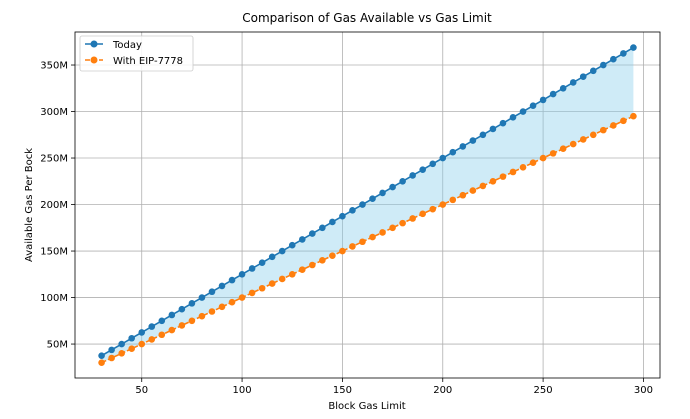 The width and height of the screenshot is (690, 419). What do you see at coordinates (54, 112) in the screenshot?
I see `y-tick-label: 300M` at bounding box center [54, 112].